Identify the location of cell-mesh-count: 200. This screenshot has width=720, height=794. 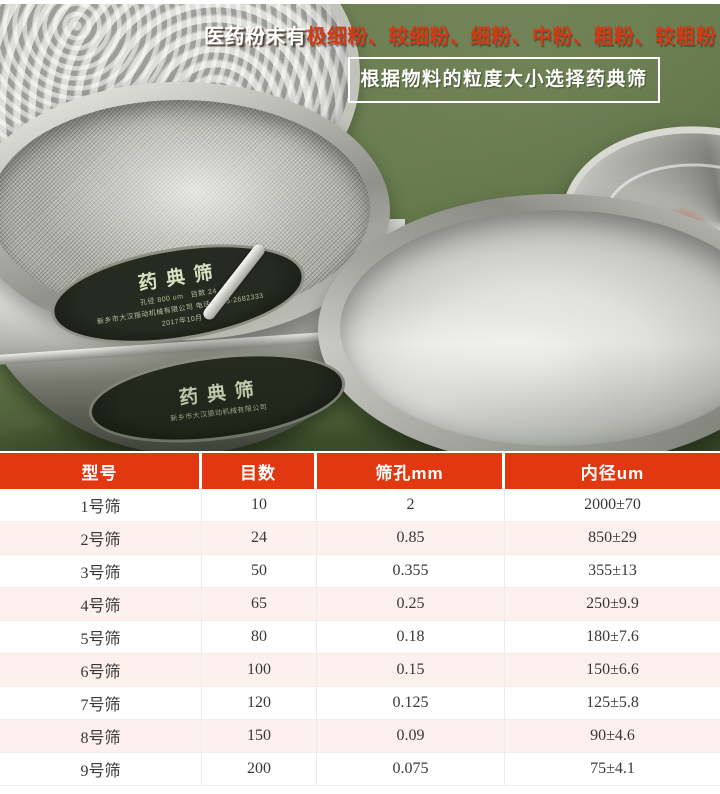
(259, 769).